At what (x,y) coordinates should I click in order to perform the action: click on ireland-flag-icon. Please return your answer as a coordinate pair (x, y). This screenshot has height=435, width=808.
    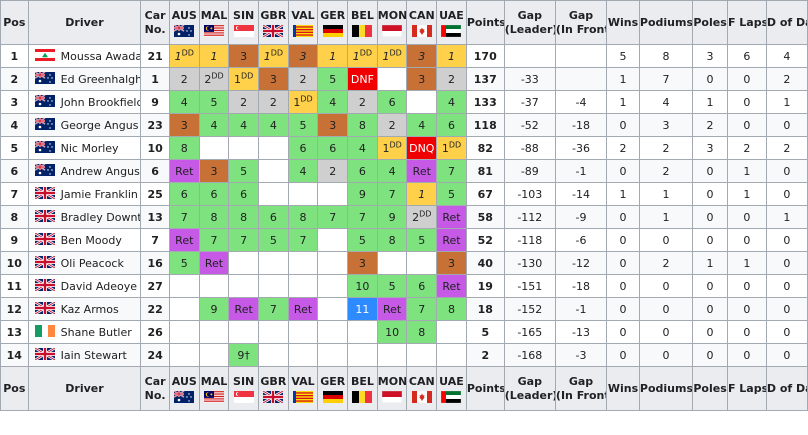
    Looking at the image, I should click on (44, 330).